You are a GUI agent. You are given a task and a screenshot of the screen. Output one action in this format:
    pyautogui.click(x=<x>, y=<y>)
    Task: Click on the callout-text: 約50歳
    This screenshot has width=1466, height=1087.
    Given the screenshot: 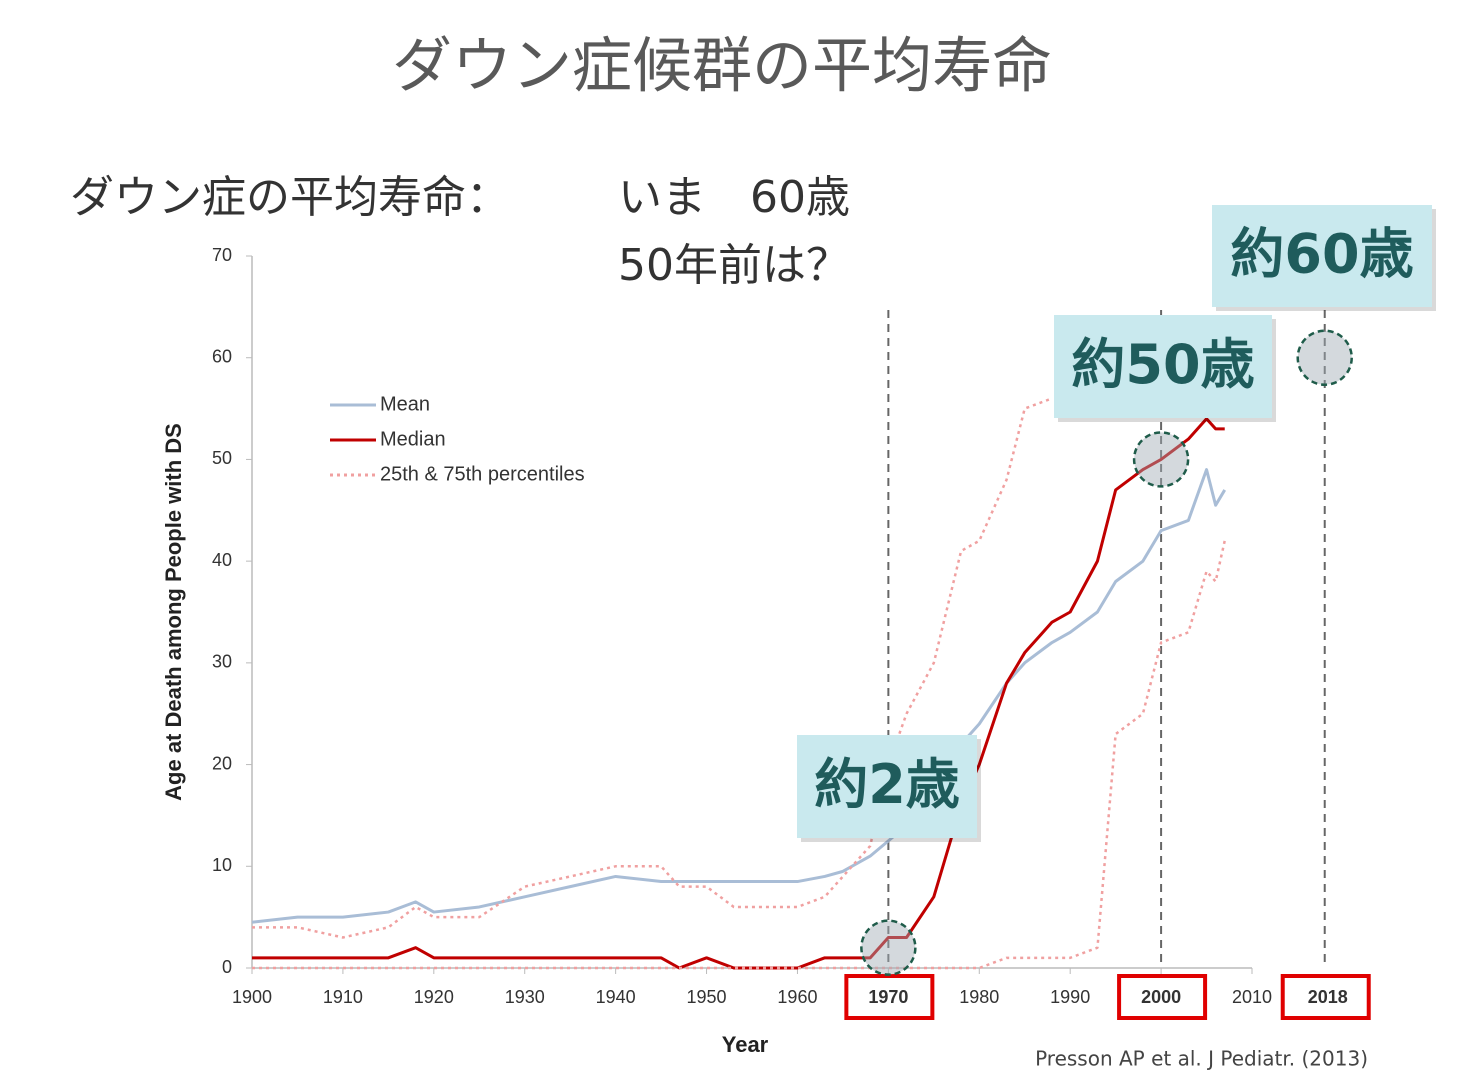 What is the action you would take?
    pyautogui.click(x=1162, y=364)
    